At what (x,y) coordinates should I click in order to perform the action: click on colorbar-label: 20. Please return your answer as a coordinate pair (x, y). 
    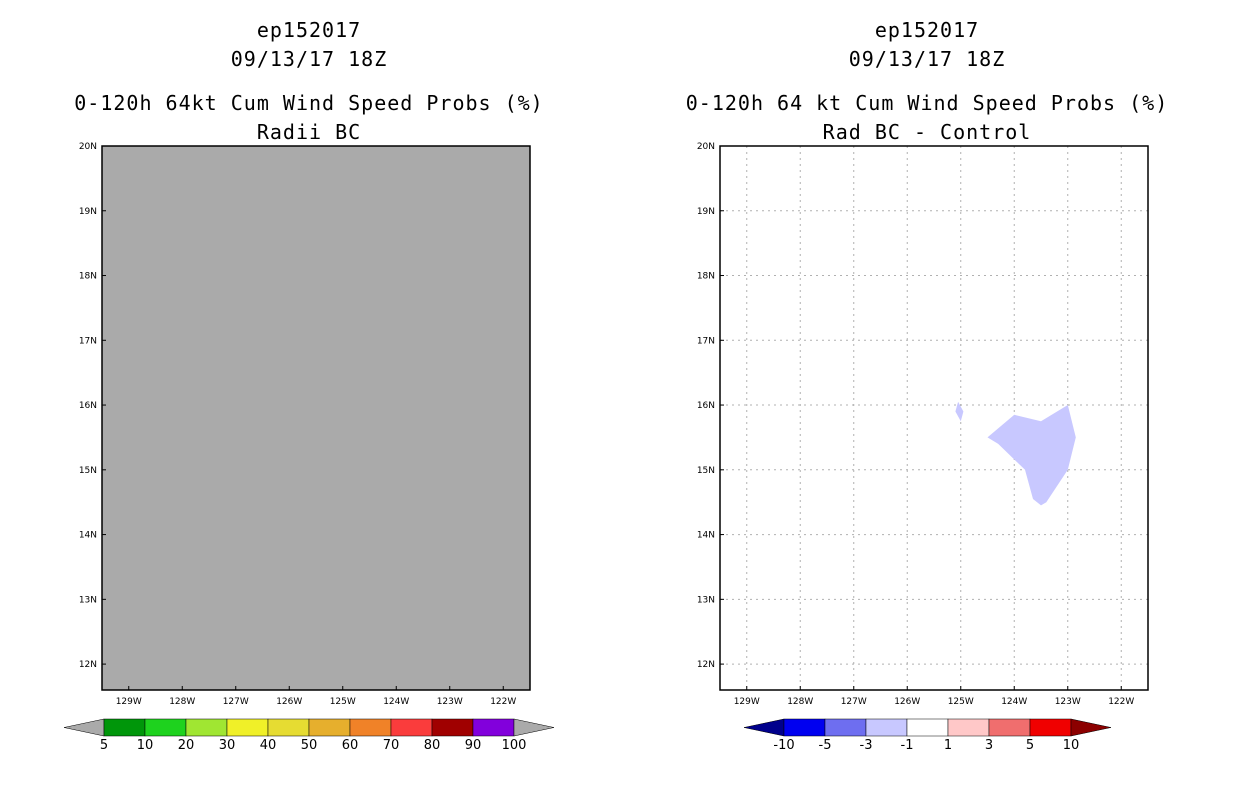
    Looking at the image, I should click on (186, 745).